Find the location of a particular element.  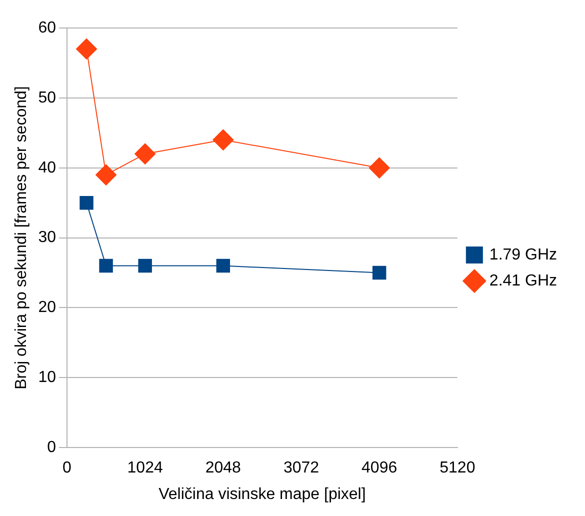

legend-label: 2.41 GHz is located at coordinates (523, 281).